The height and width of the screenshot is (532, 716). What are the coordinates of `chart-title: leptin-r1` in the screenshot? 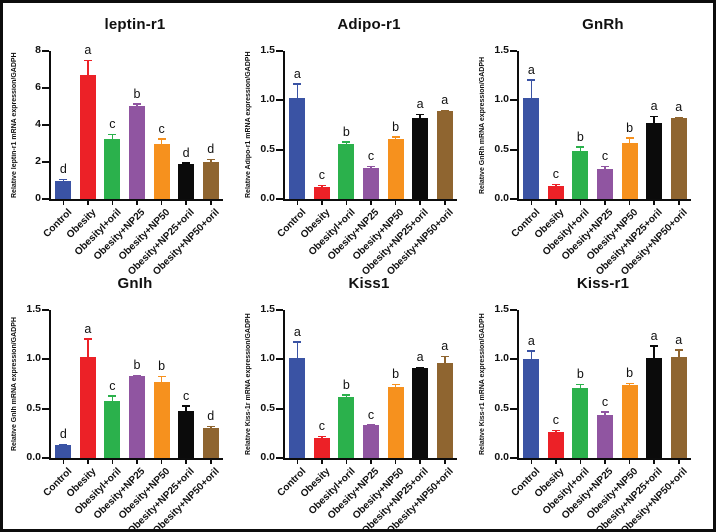 It's located at (135, 24).